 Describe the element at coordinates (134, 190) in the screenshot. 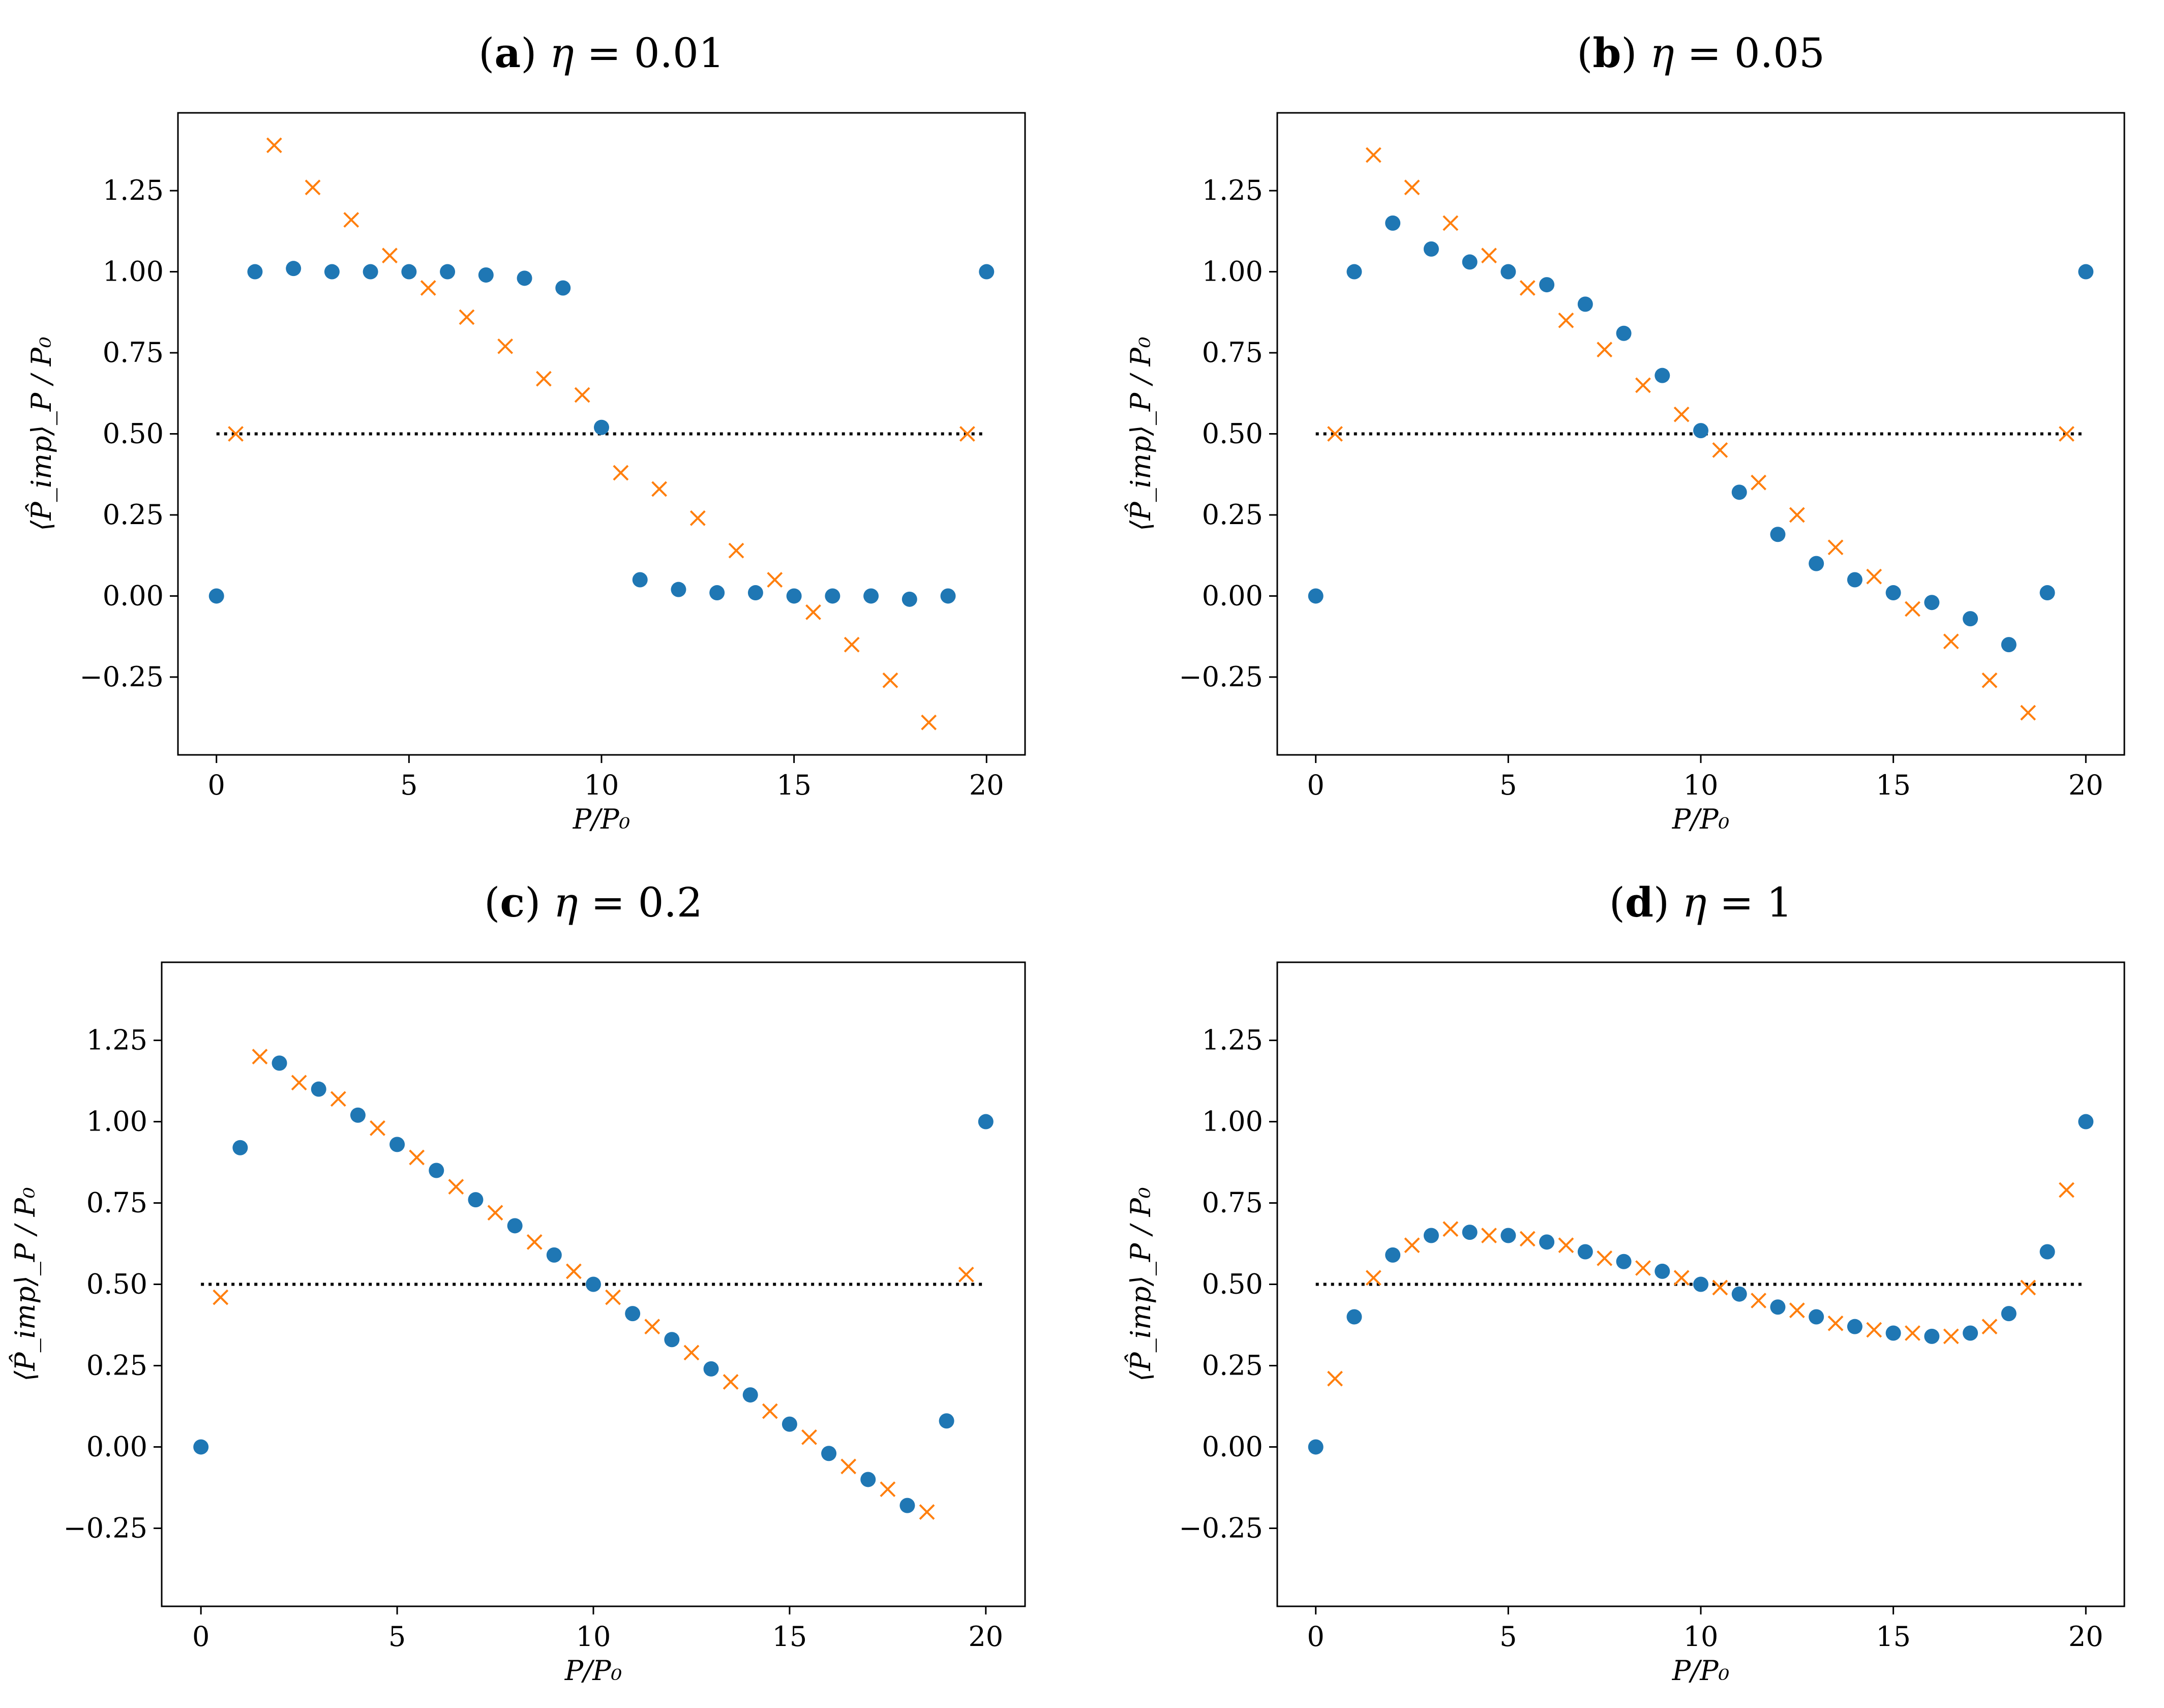

I see `y-tick-label: 1.25` at that location.